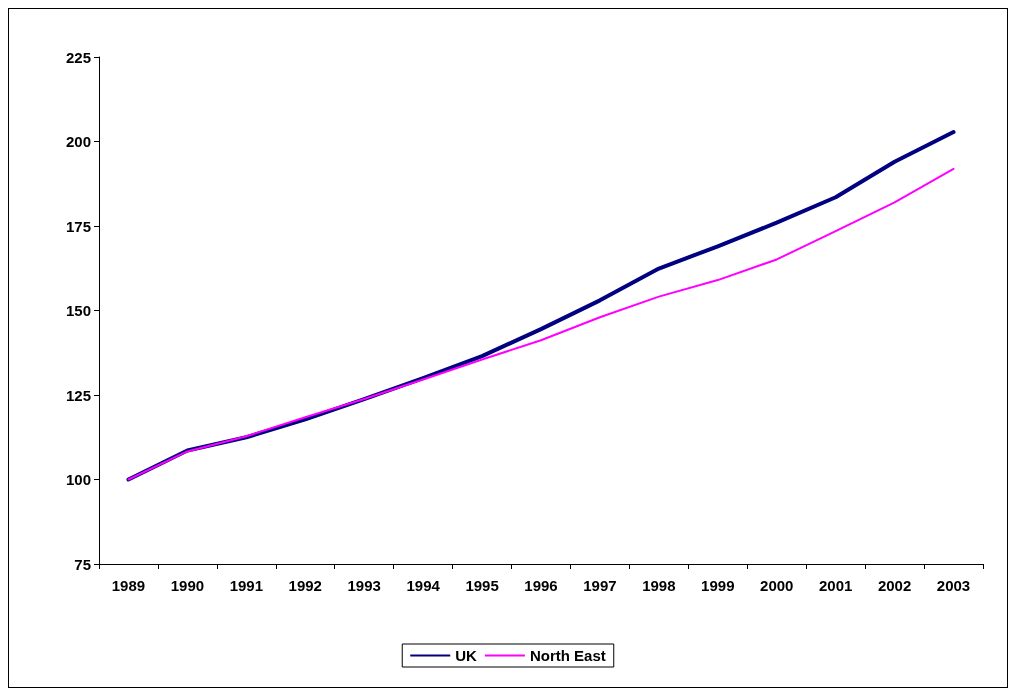  I want to click on x-tick-label: 1994, so click(423, 585).